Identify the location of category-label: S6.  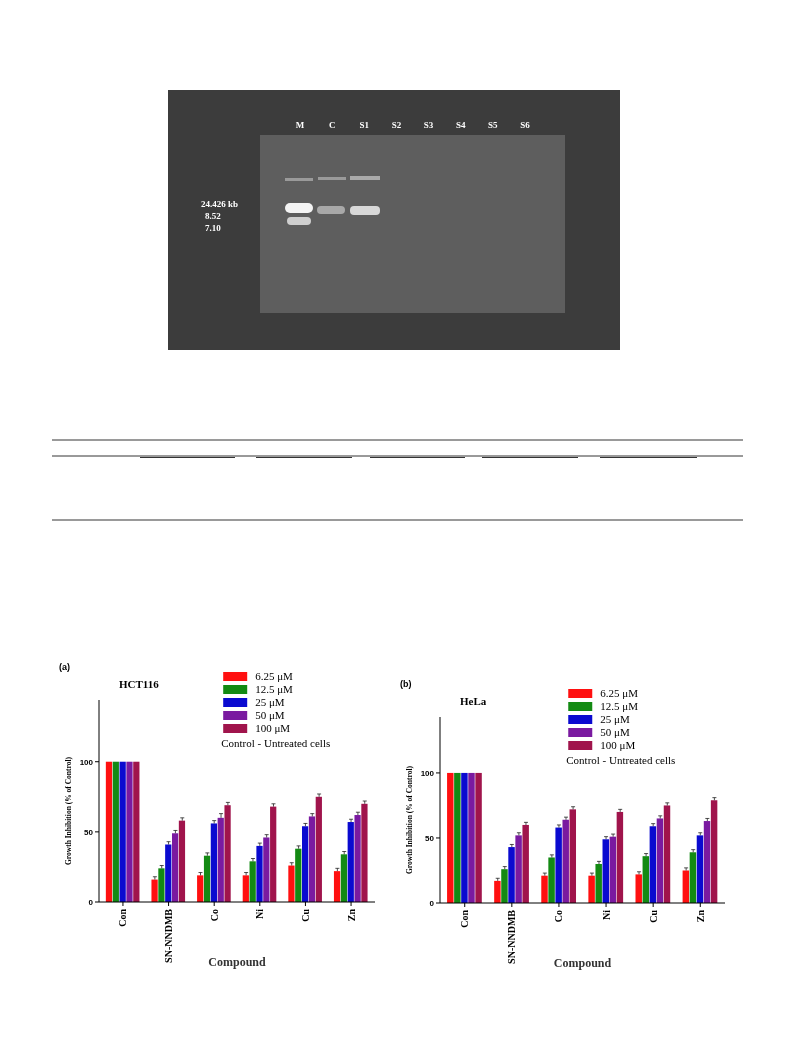
(525, 125).